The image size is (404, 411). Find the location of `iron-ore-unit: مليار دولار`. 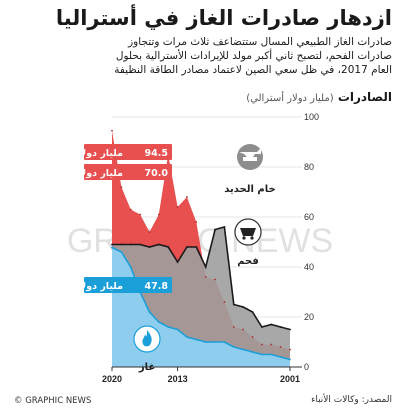

iron-ore-unit: مليار دولار is located at coordinates (98, 153).